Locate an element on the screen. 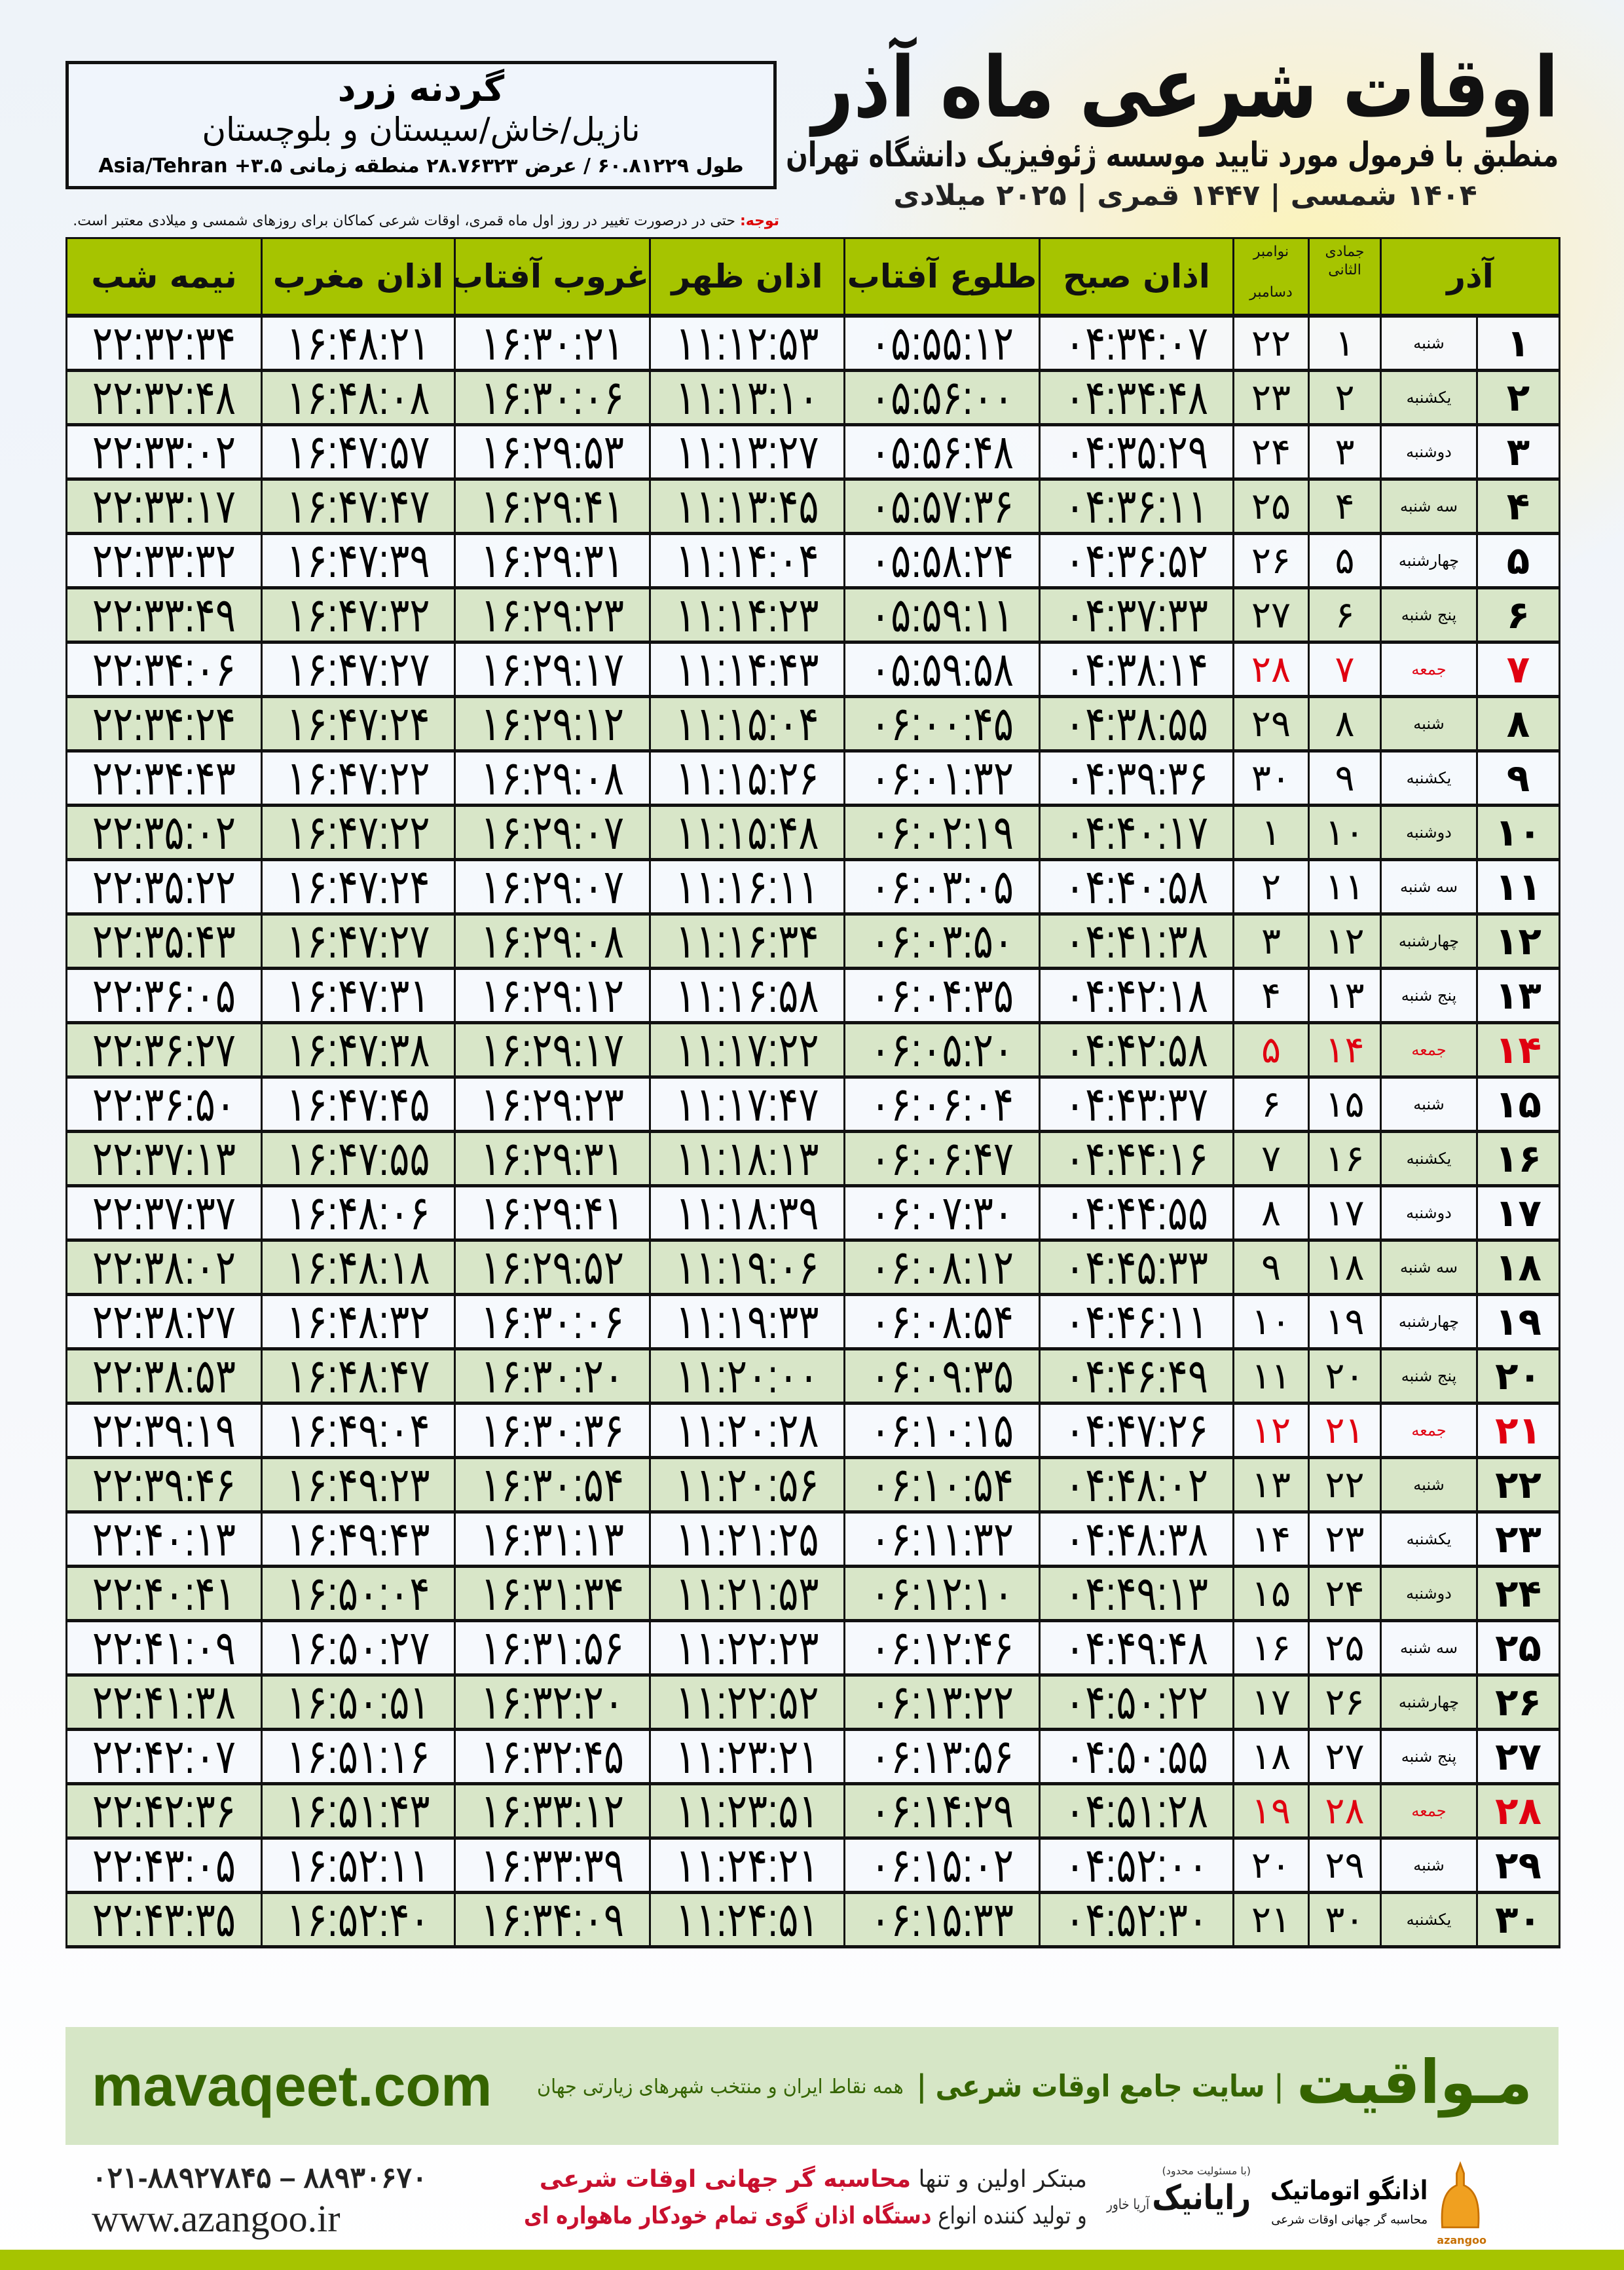 The width and height of the screenshot is (1624, 2270). azangoo-website-box: www.azangoo.ir is located at coordinates (295, 2219).